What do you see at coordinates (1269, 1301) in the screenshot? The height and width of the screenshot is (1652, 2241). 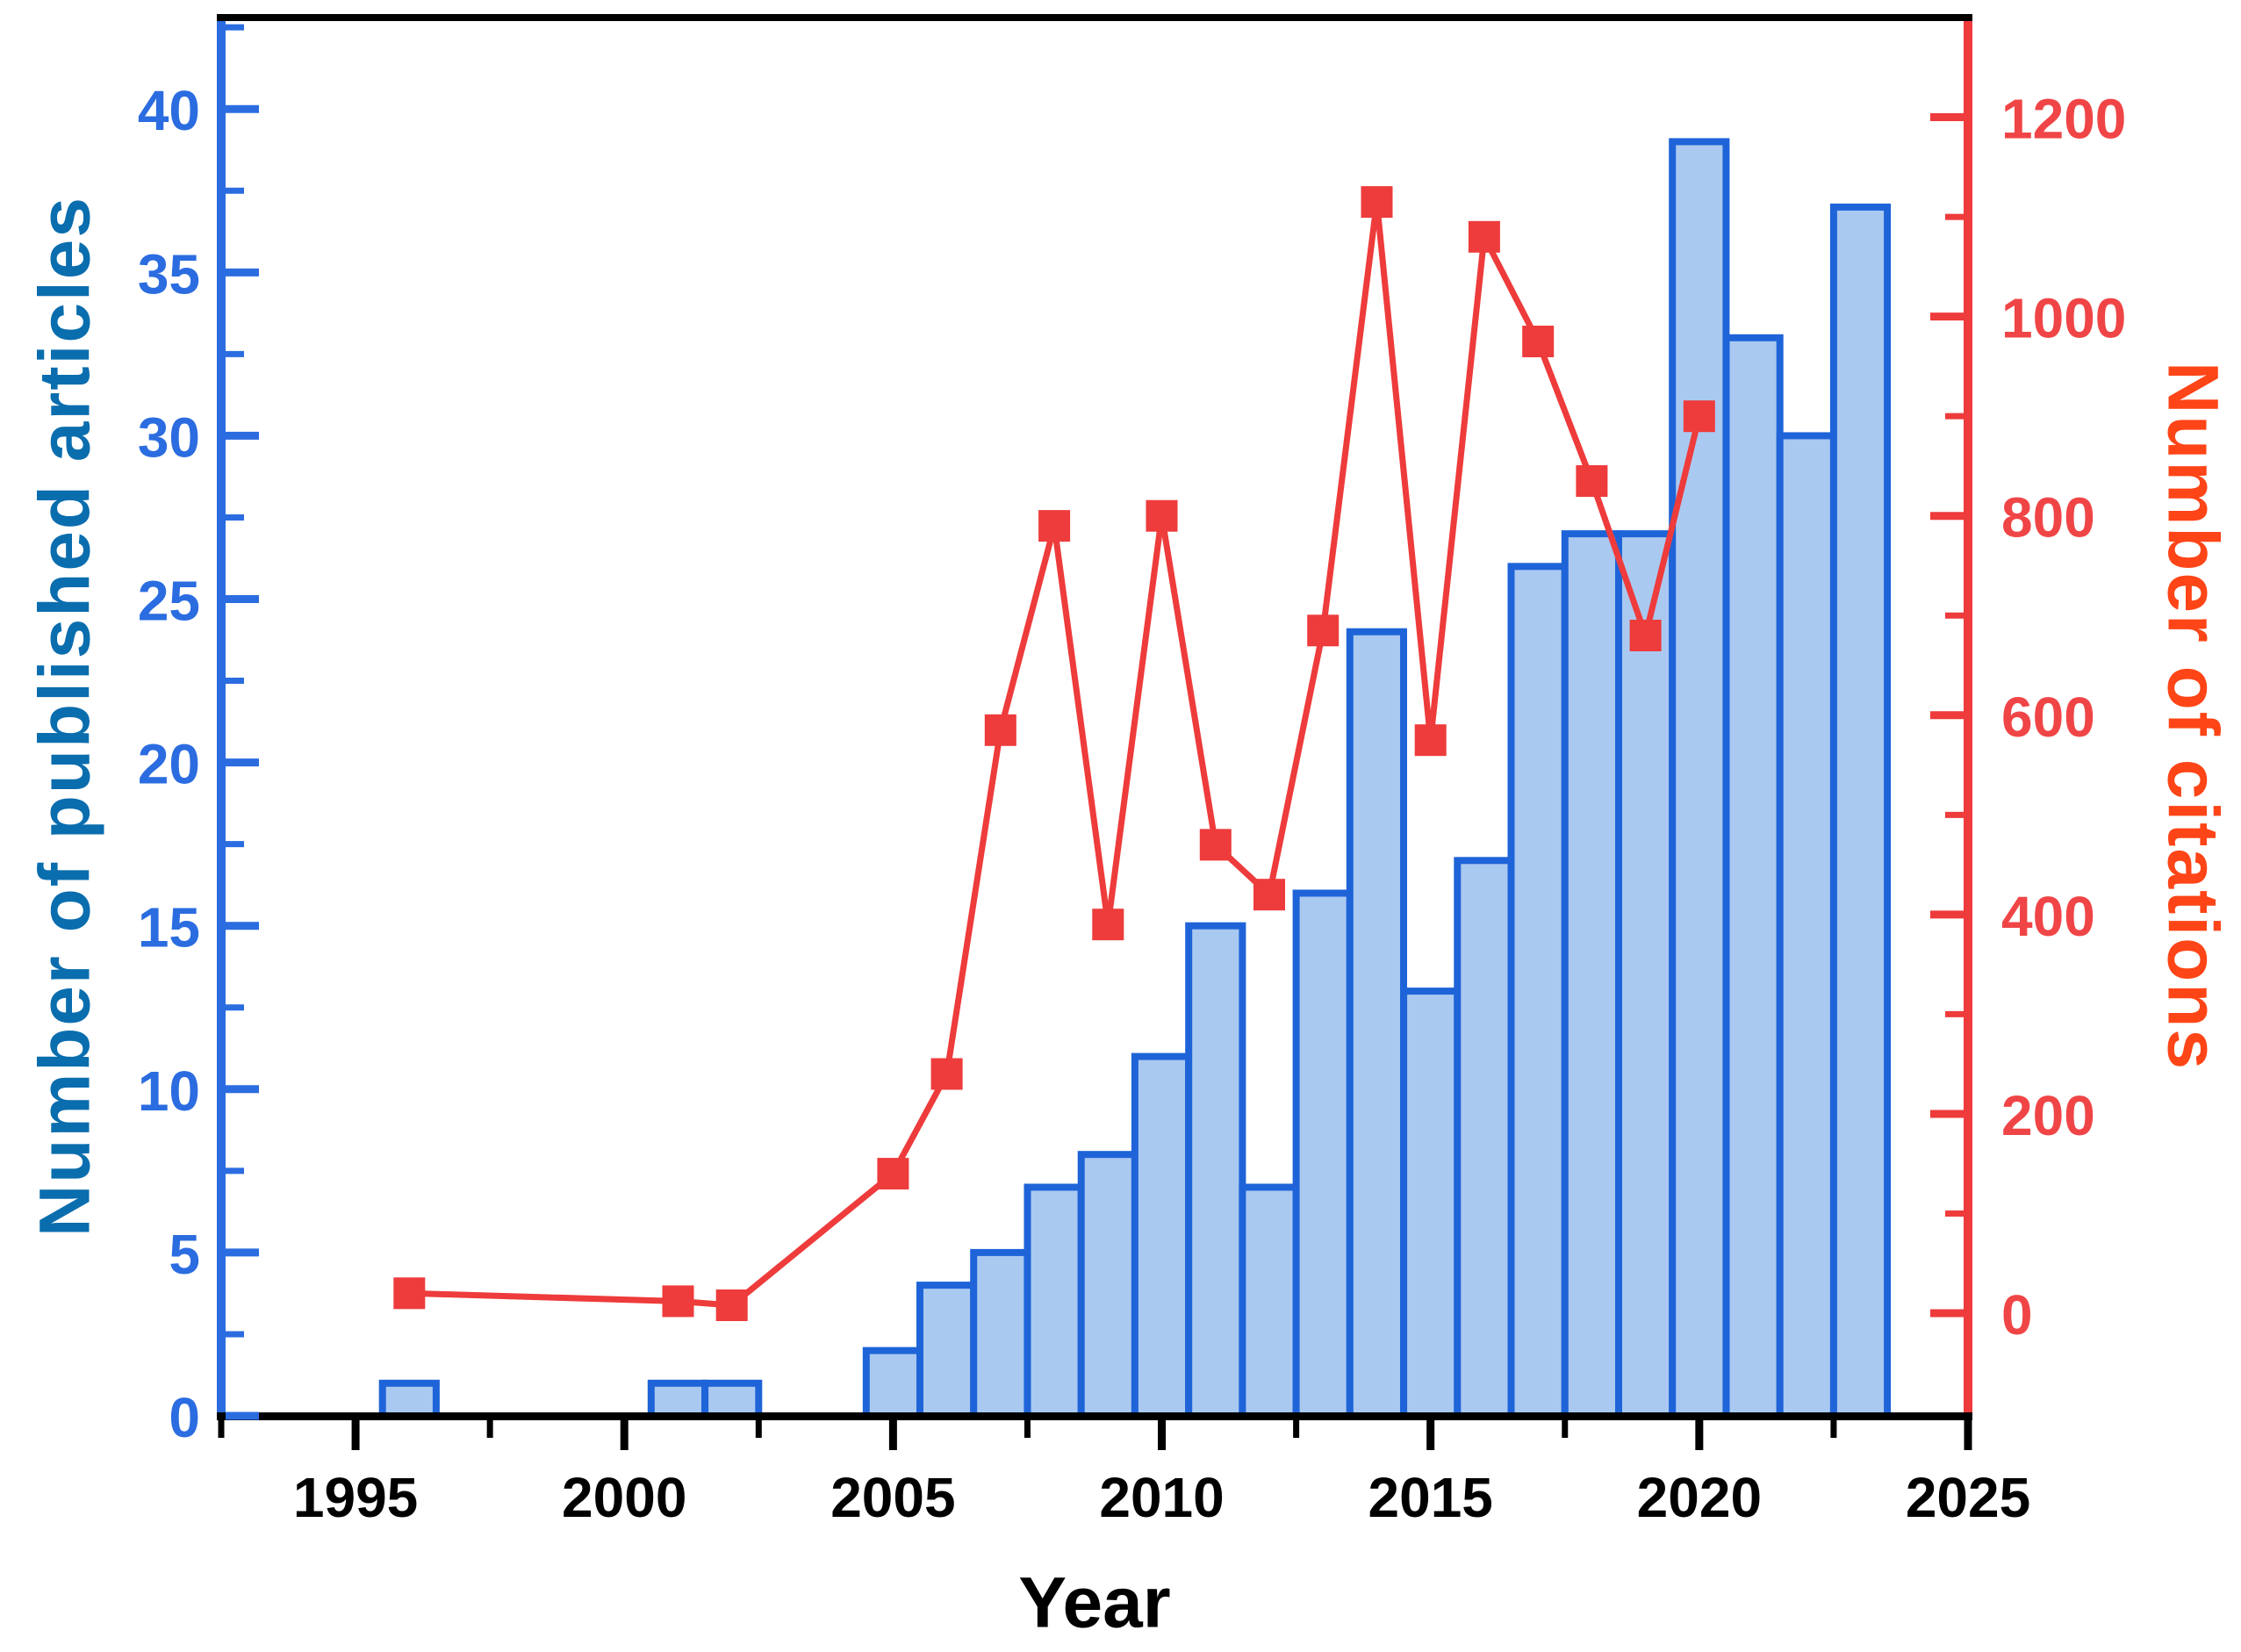 I see `bar-2012` at bounding box center [1269, 1301].